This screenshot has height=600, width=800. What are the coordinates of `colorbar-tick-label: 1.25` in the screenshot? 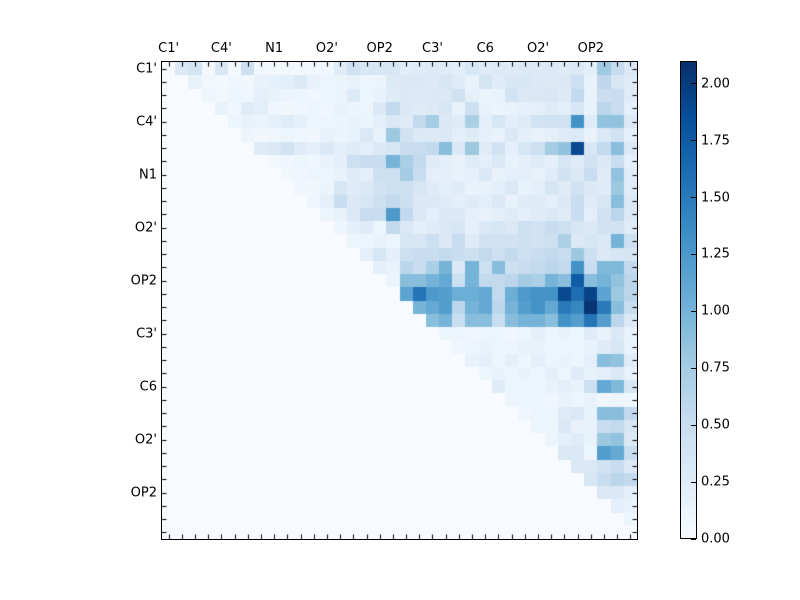 It's located at (715, 254).